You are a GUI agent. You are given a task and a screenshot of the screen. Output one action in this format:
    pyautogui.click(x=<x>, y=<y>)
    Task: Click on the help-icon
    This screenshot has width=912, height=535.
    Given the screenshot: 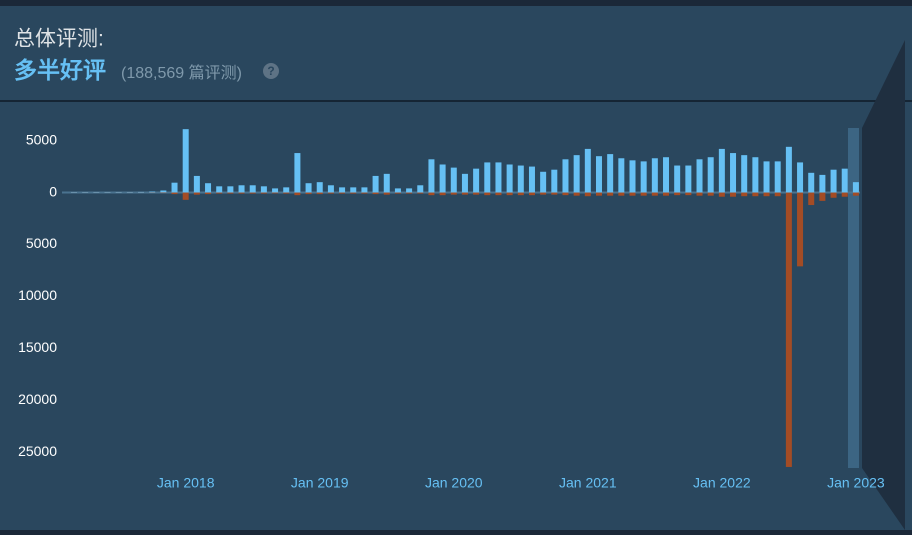 What is the action you would take?
    pyautogui.click(x=271, y=71)
    